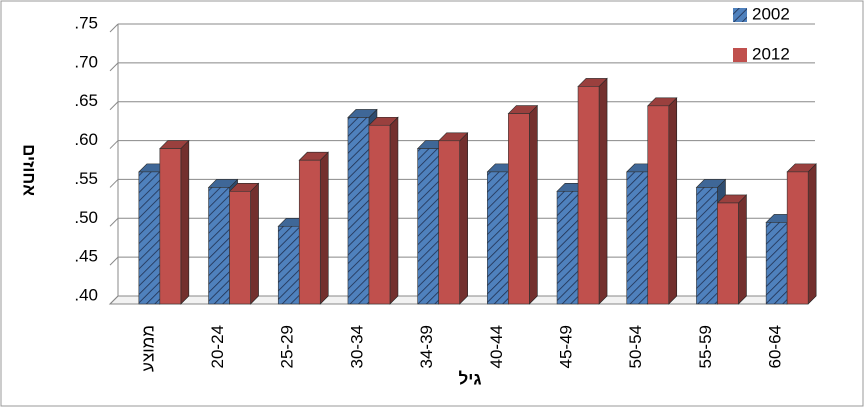  Describe the element at coordinates (635, 346) in the screenshot. I see `x-tick-label: 50-54` at that location.